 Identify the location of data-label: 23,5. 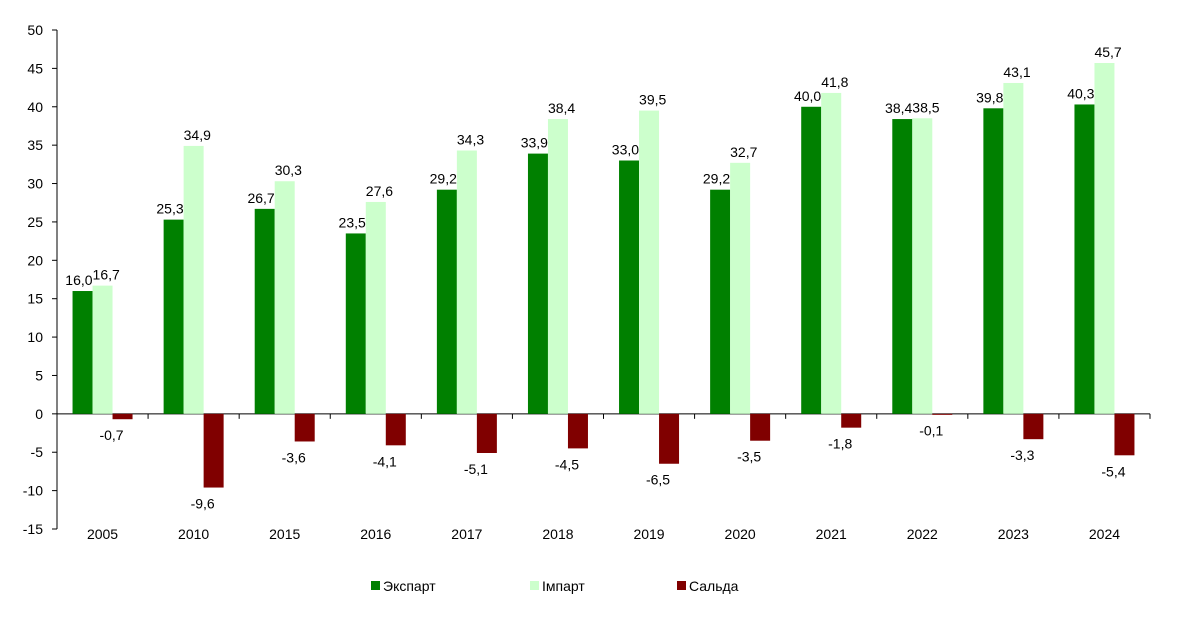
(352, 222).